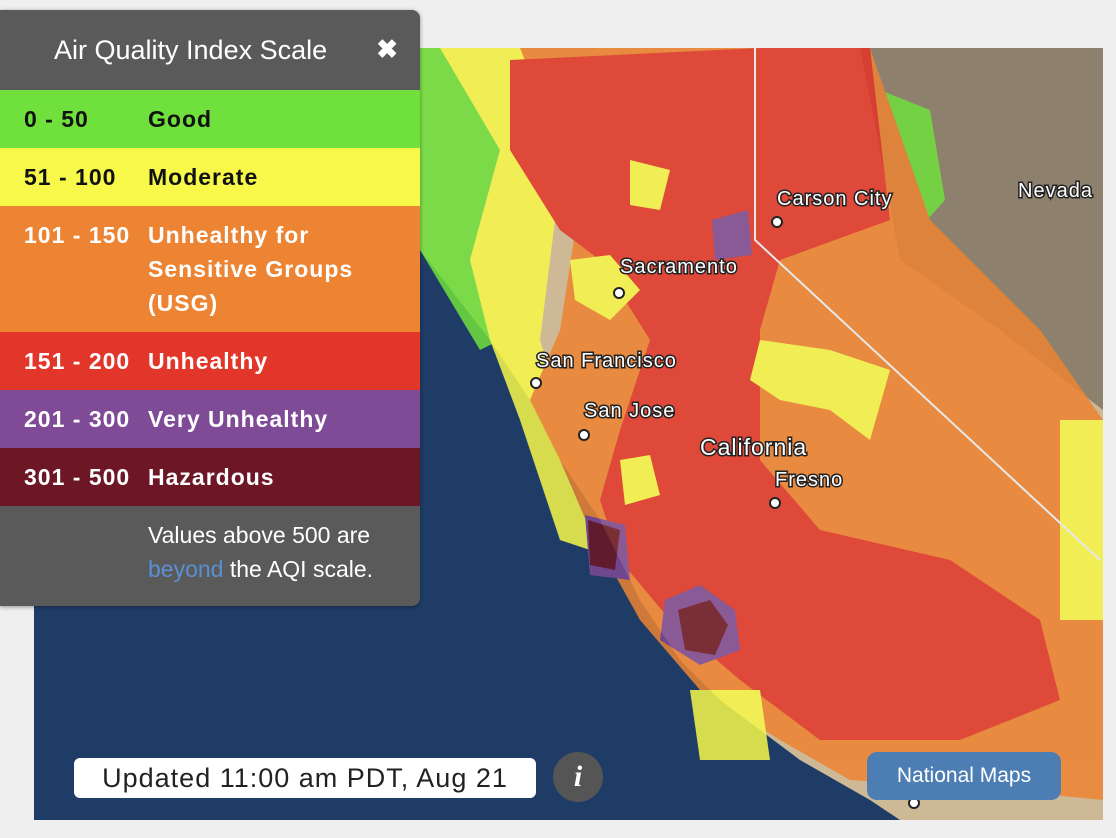 This screenshot has width=1116, height=838. I want to click on note-text: the AQI scale., so click(301, 569).